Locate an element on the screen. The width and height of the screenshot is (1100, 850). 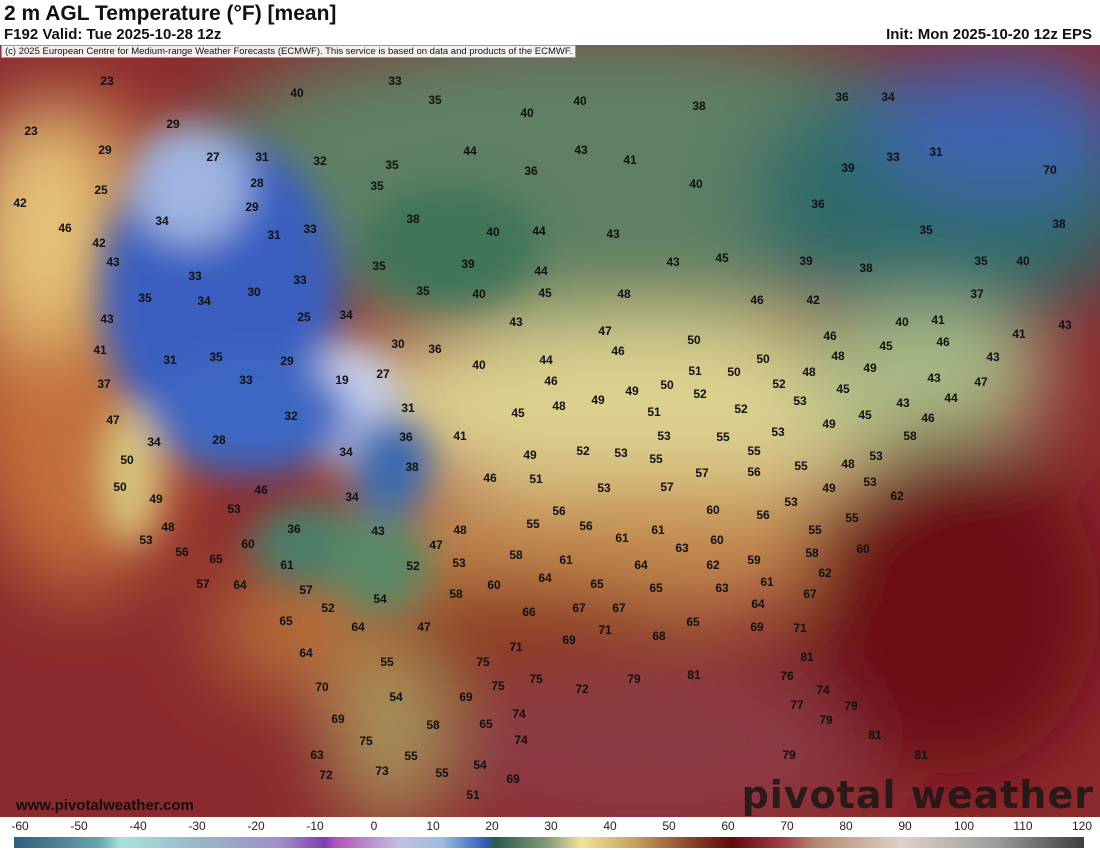
temperature-label: 44 is located at coordinates (470, 151).